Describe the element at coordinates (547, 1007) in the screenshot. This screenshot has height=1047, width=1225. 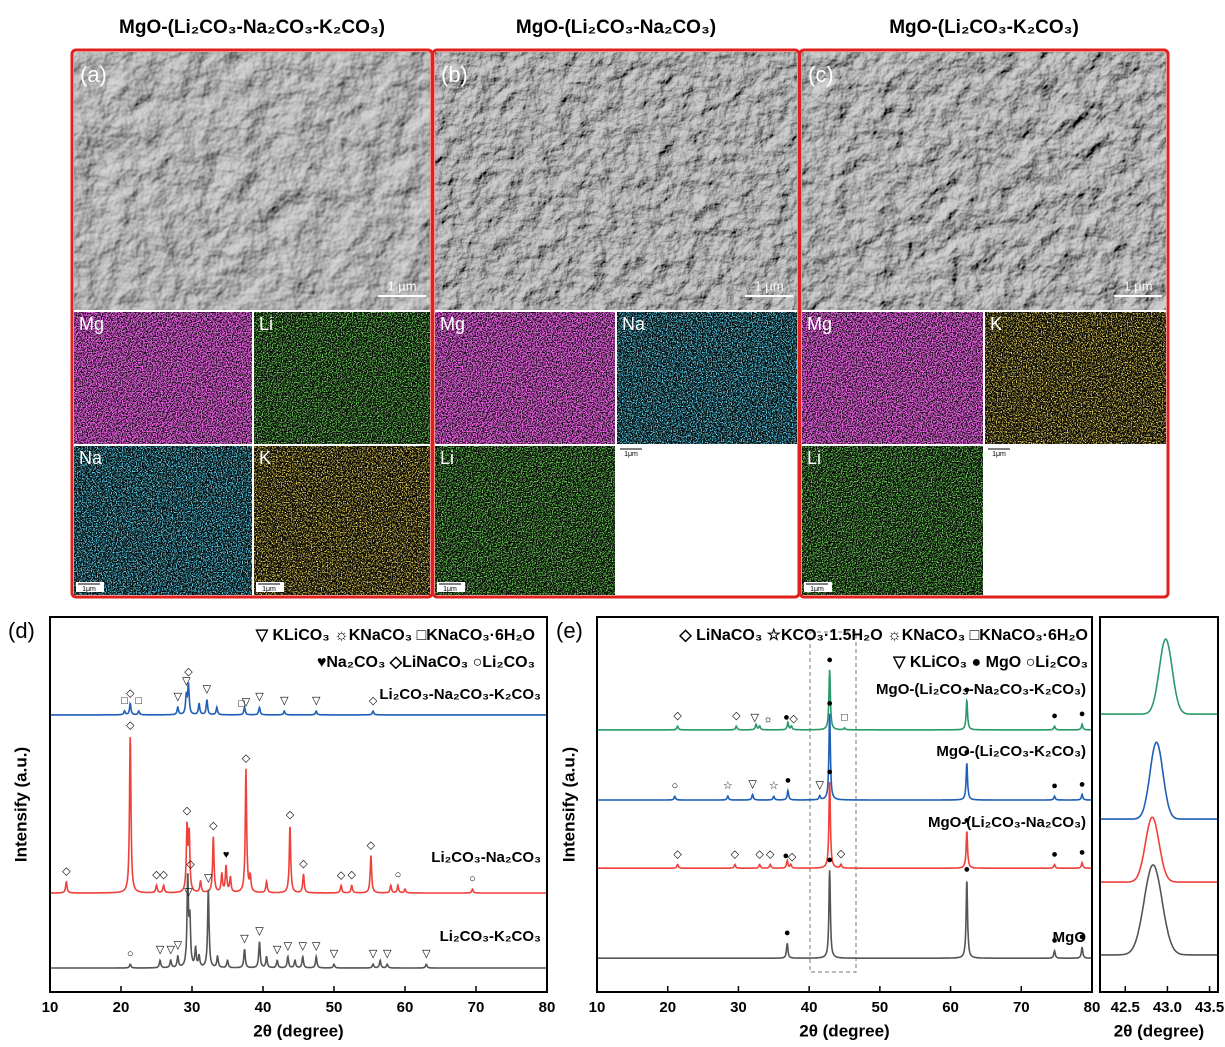
I see `x-tick-label: 80` at that location.